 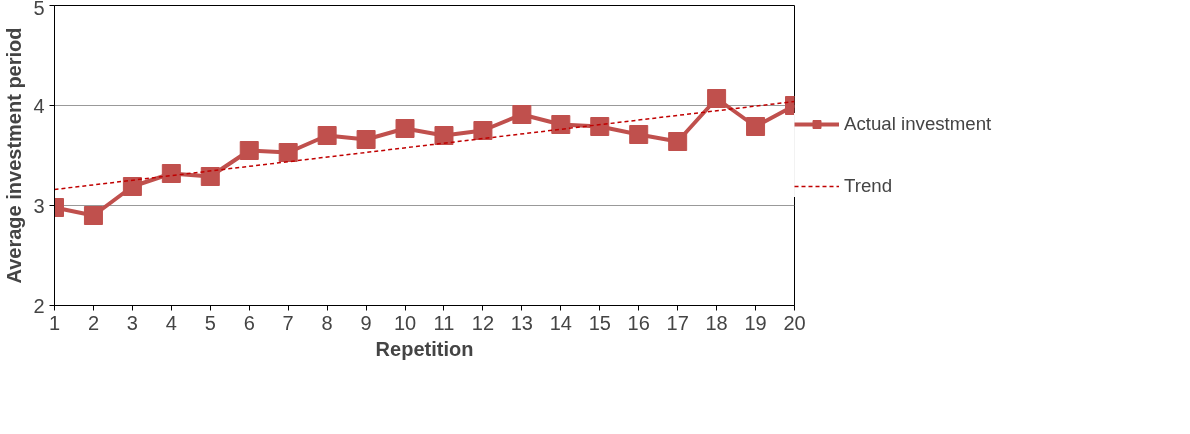 I want to click on x-tick-label: 3, so click(x=132, y=322).